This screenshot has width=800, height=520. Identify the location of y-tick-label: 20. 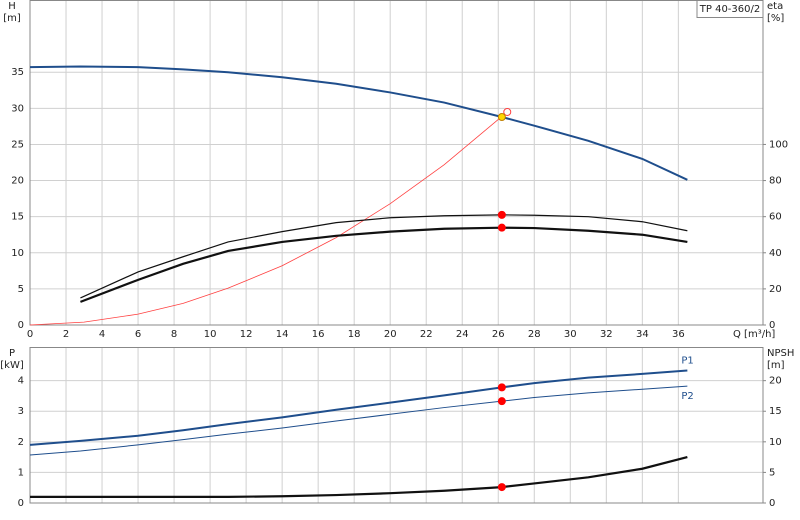
(17, 181).